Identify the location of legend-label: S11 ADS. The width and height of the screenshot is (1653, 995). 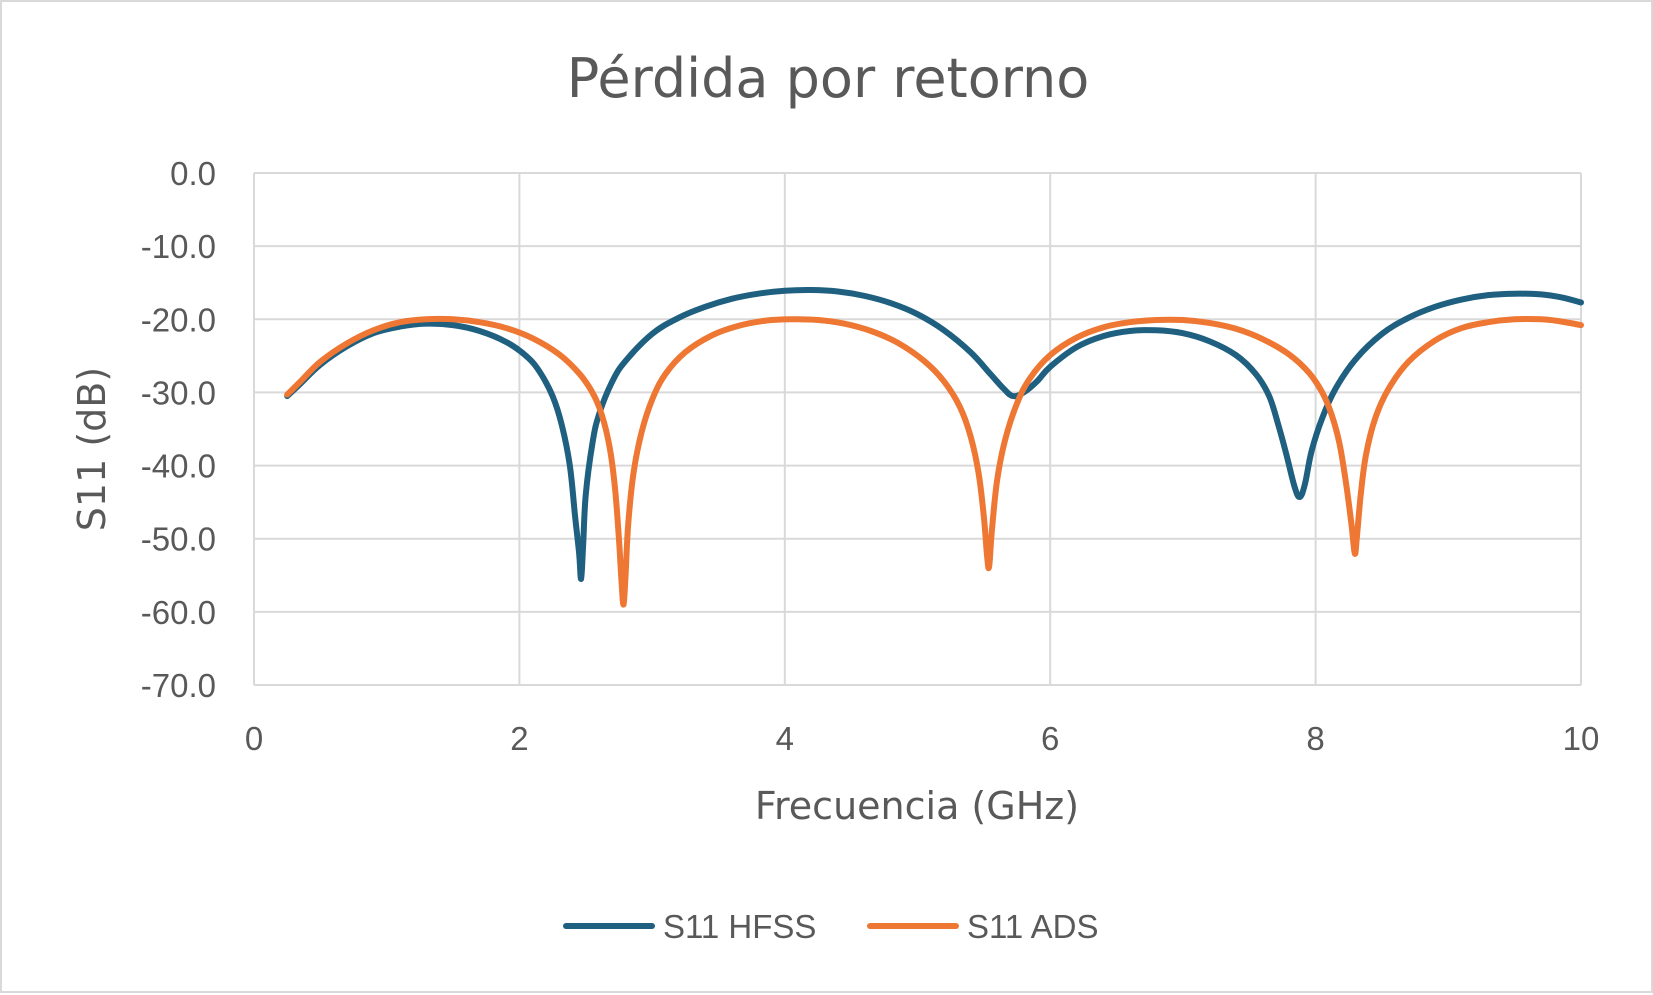
(1032, 926).